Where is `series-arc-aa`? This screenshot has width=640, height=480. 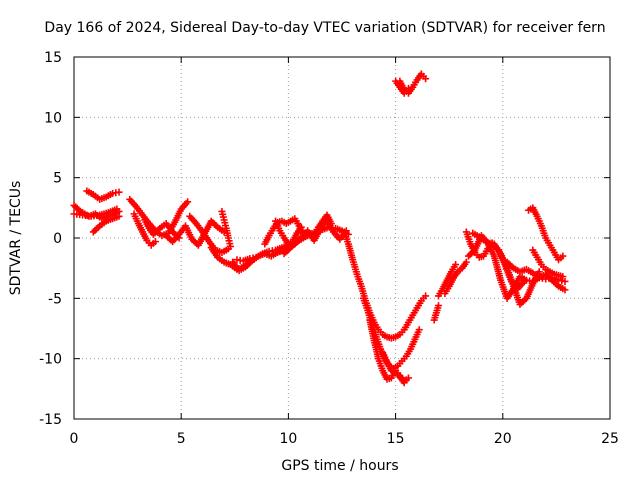 series-arc-aa is located at coordinates (455, 278).